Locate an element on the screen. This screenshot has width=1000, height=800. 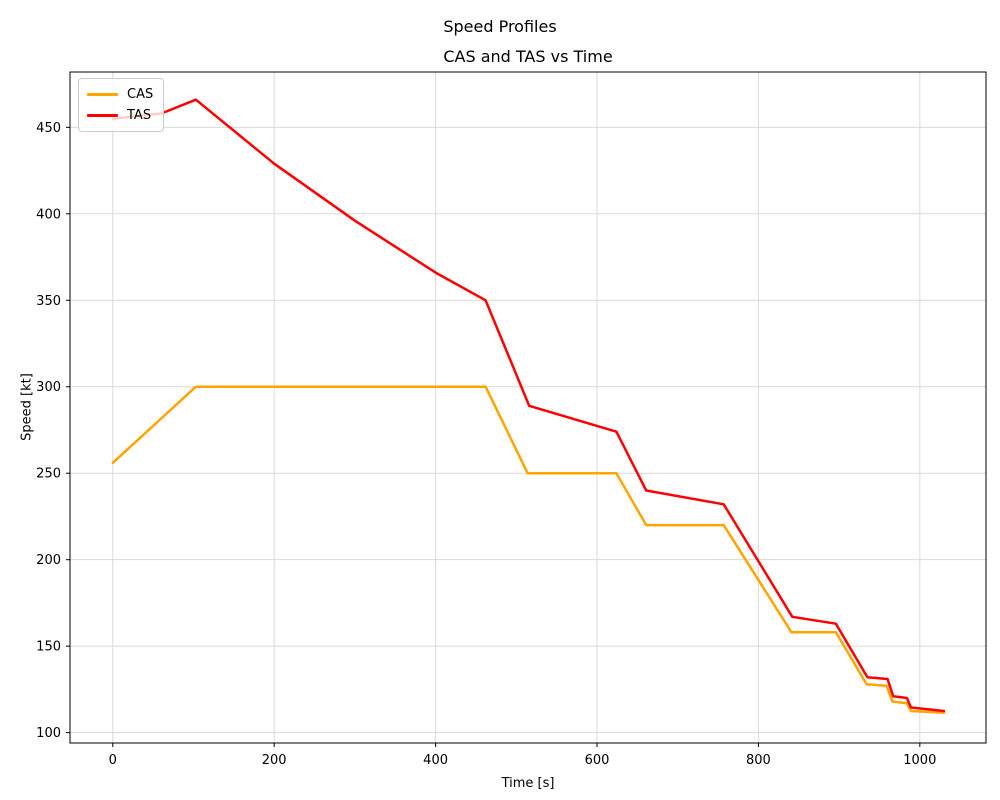
cas-line-sample-icon is located at coordinates (102, 94).